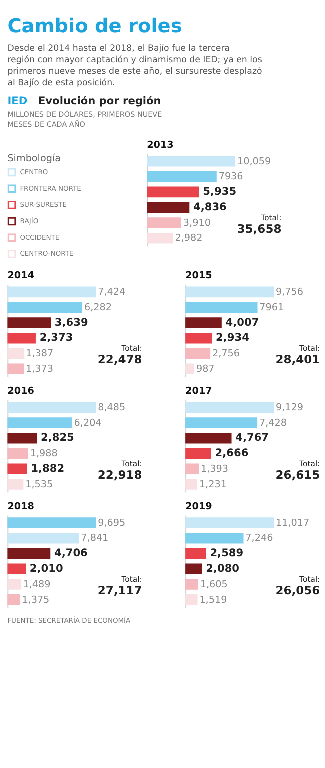  What do you see at coordinates (290, 408) in the screenshot?
I see `data-label: 9,129` at bounding box center [290, 408].